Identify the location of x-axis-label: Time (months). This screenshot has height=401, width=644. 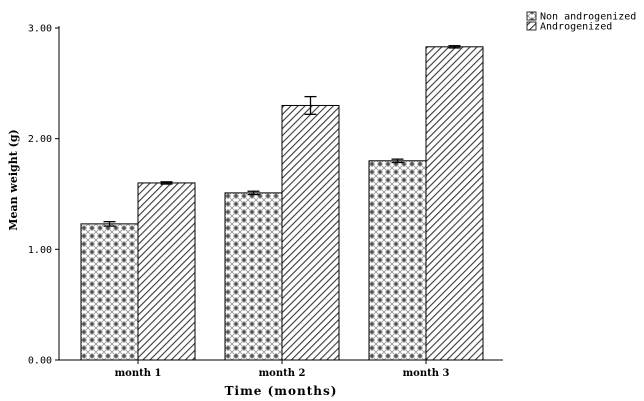
(281, 391).